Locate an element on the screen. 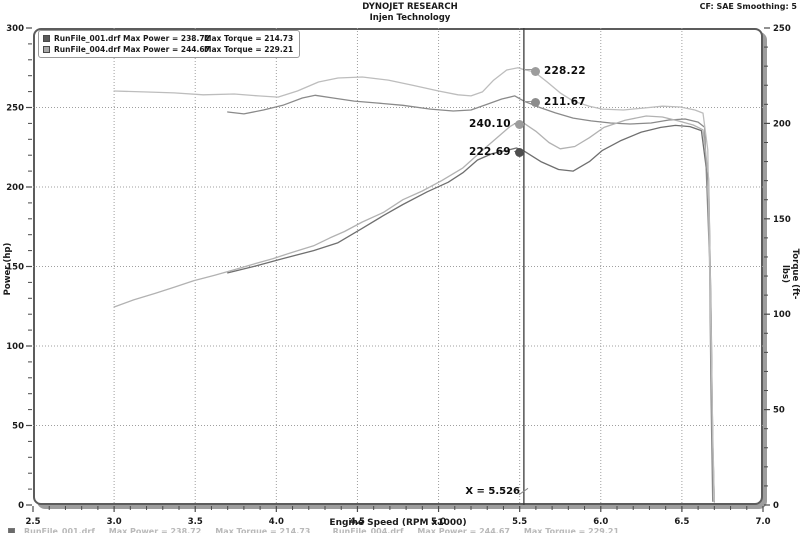  left-tick-label: 150 is located at coordinates (15, 268).